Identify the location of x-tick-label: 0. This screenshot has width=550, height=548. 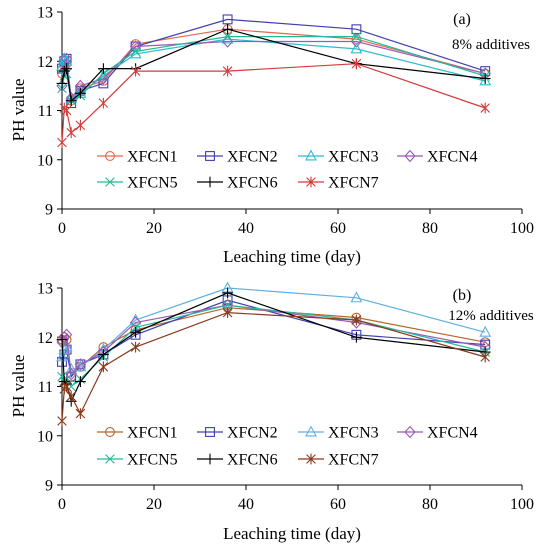
(62, 228).